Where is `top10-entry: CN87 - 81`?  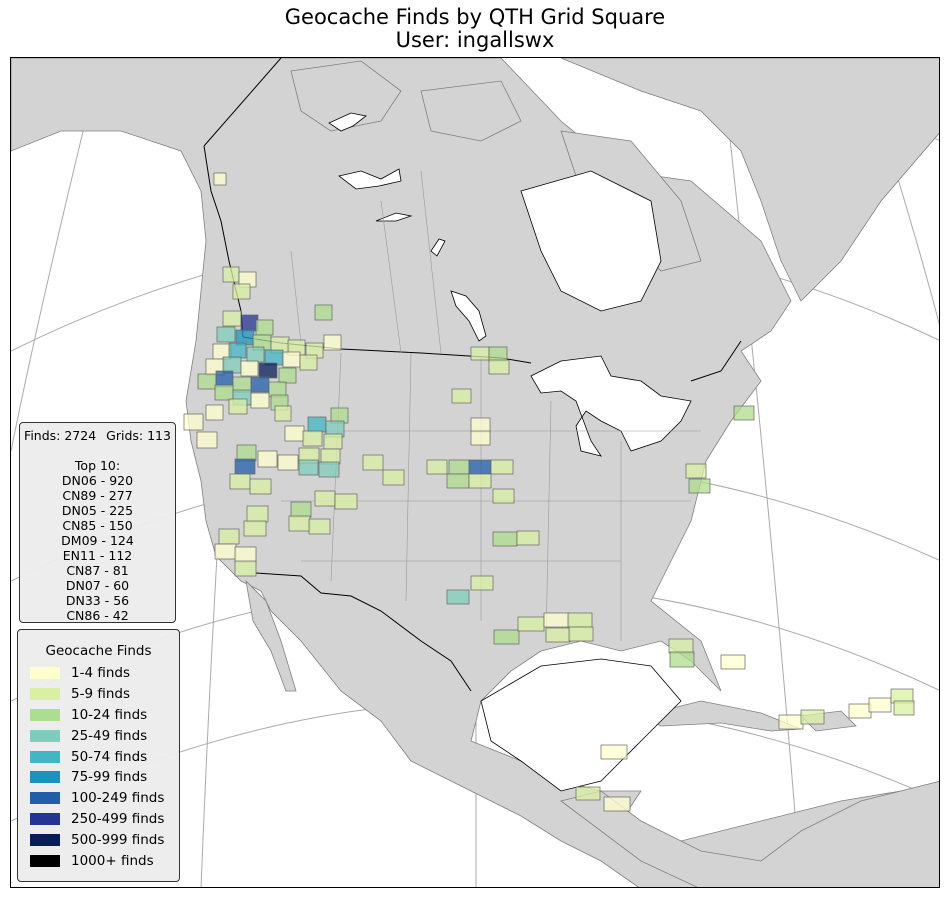 top10-entry: CN87 - 81 is located at coordinates (97, 570).